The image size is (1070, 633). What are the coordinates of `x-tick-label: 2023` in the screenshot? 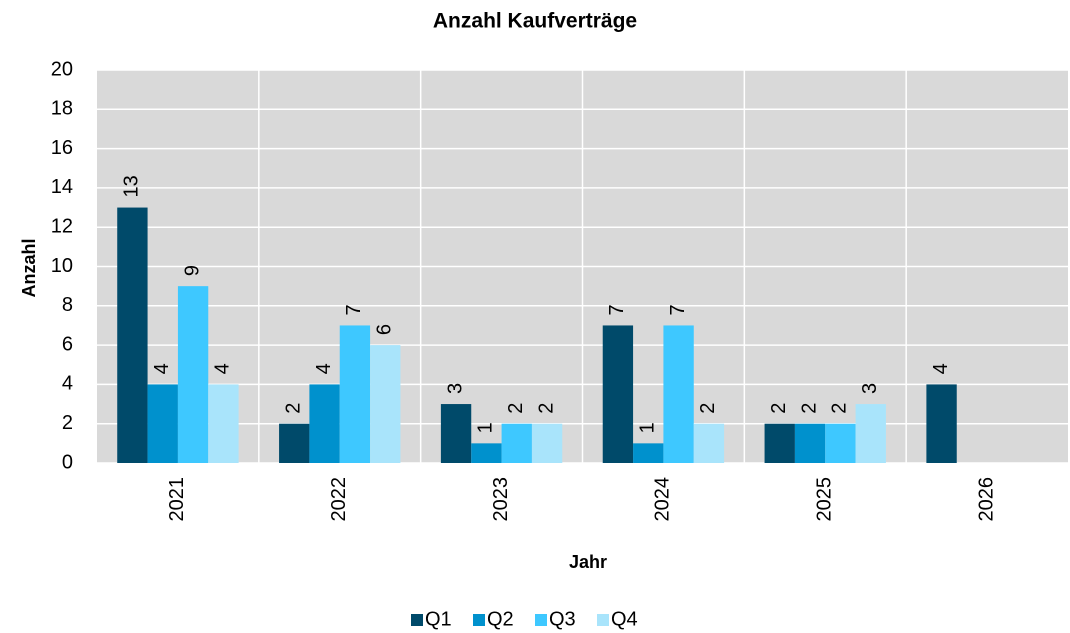 It's located at (501, 499).